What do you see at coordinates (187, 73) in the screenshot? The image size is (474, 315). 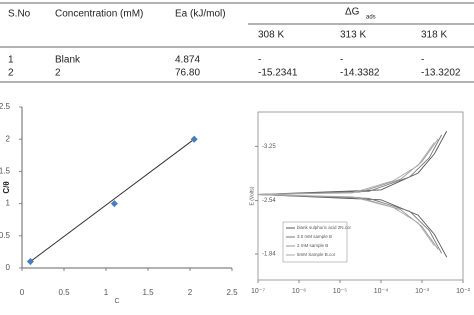 I see `table-cell: 76.80` at bounding box center [187, 73].